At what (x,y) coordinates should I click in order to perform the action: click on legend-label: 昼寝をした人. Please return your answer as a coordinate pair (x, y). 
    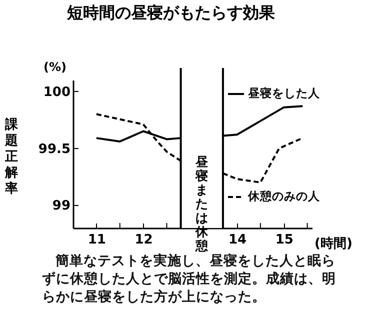
    Looking at the image, I should click on (284, 93).